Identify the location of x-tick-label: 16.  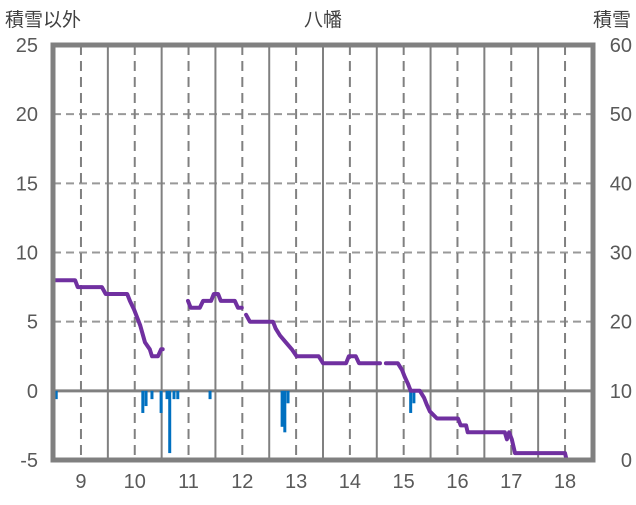
(457, 482).